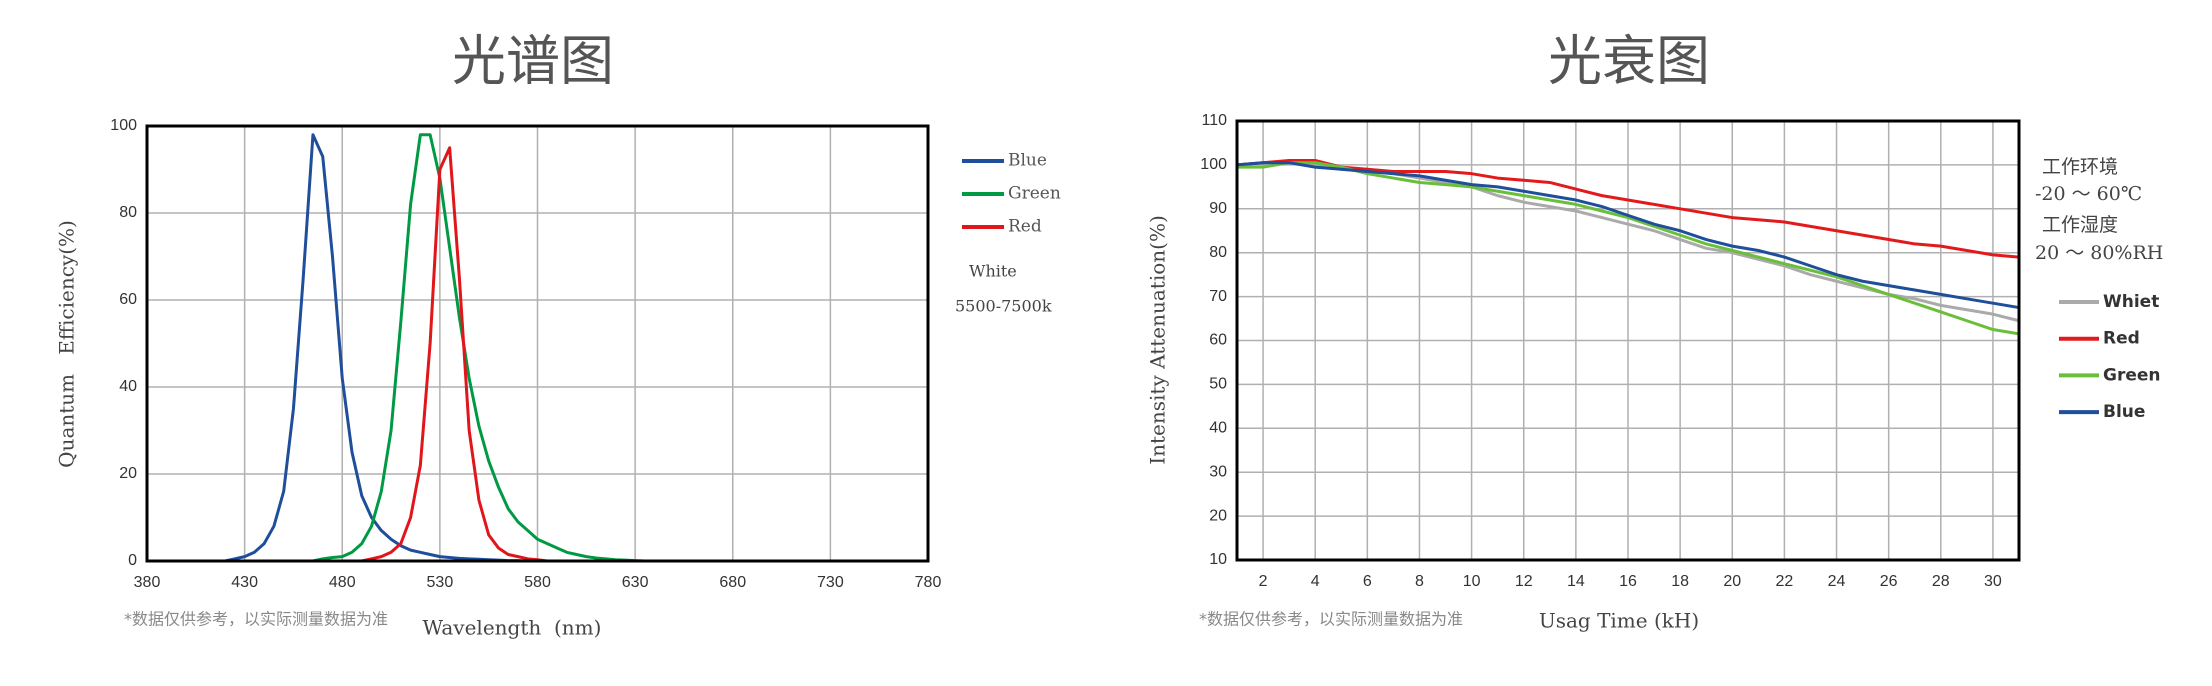 Image resolution: width=2212 pixels, height=686 pixels. Describe the element at coordinates (1003, 306) in the screenshot. I see `annotation: 5500-7500k` at that location.